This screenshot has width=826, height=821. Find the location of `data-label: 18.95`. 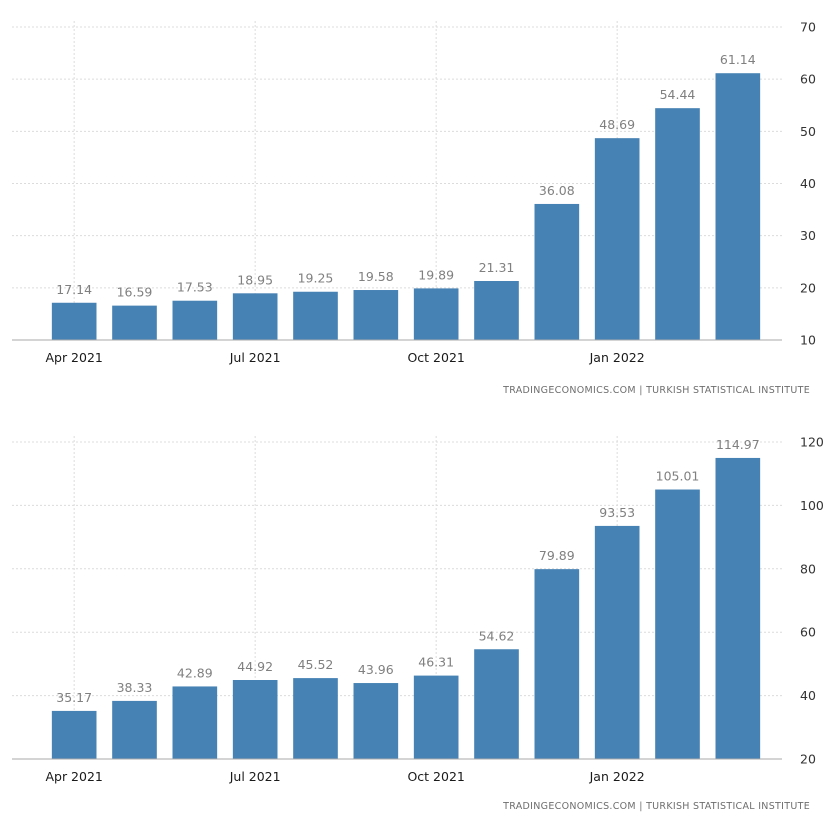

data-label: 18.95 is located at coordinates (255, 279).